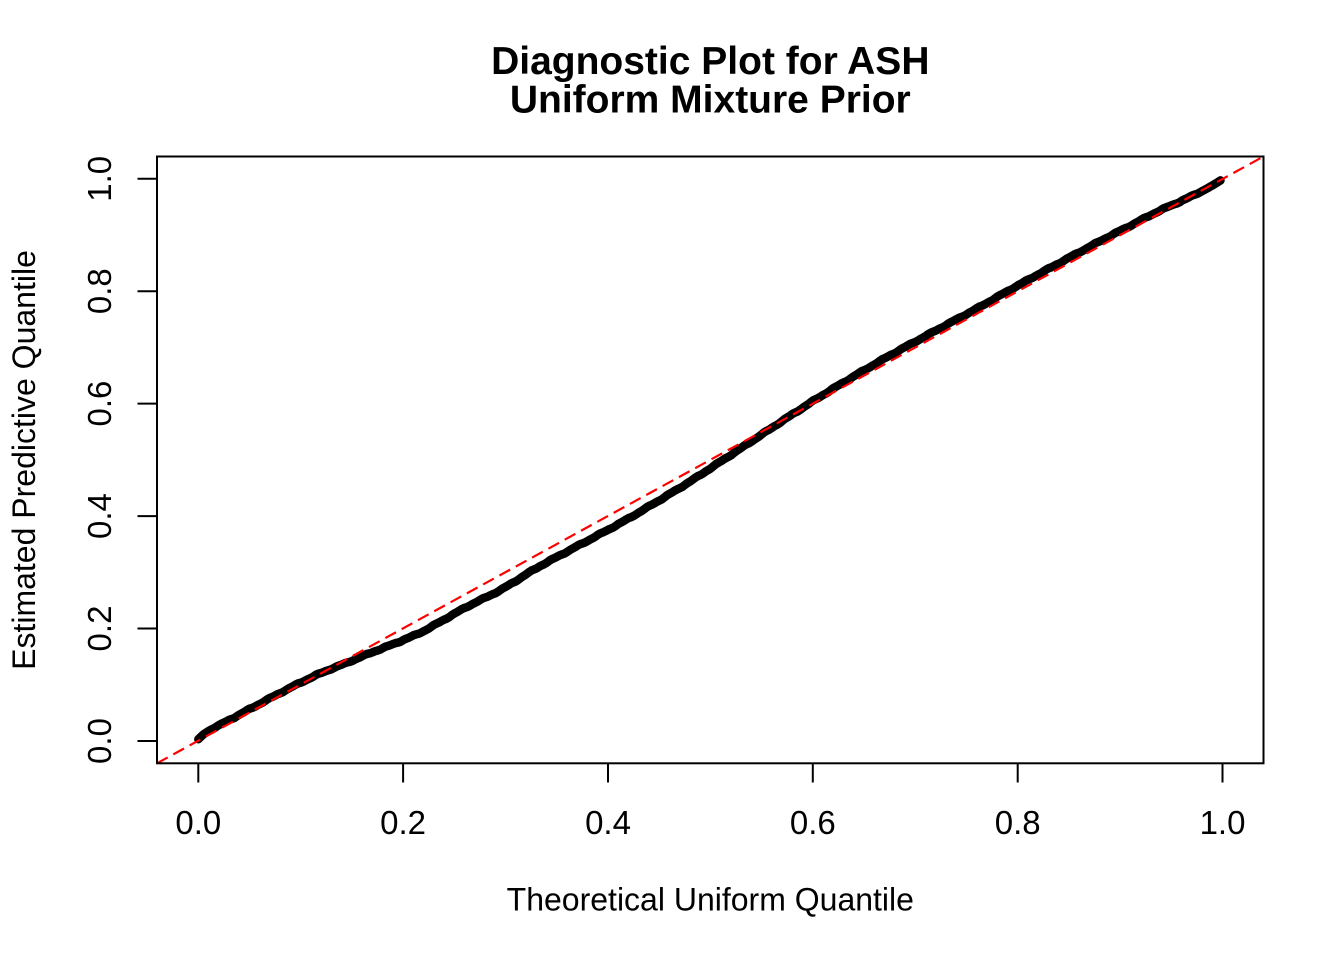 Image resolution: width=1344 pixels, height=960 pixels. I want to click on svg-text: Diagnostic Plot for ASH, so click(710, 61).